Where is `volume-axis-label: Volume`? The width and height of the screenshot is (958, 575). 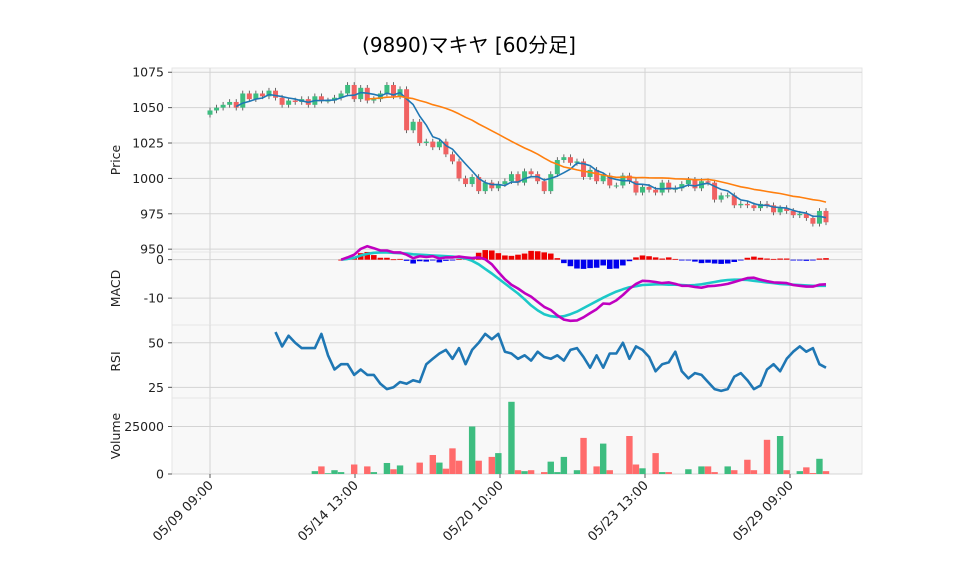 volume-axis-label: Volume is located at coordinates (115, 435).